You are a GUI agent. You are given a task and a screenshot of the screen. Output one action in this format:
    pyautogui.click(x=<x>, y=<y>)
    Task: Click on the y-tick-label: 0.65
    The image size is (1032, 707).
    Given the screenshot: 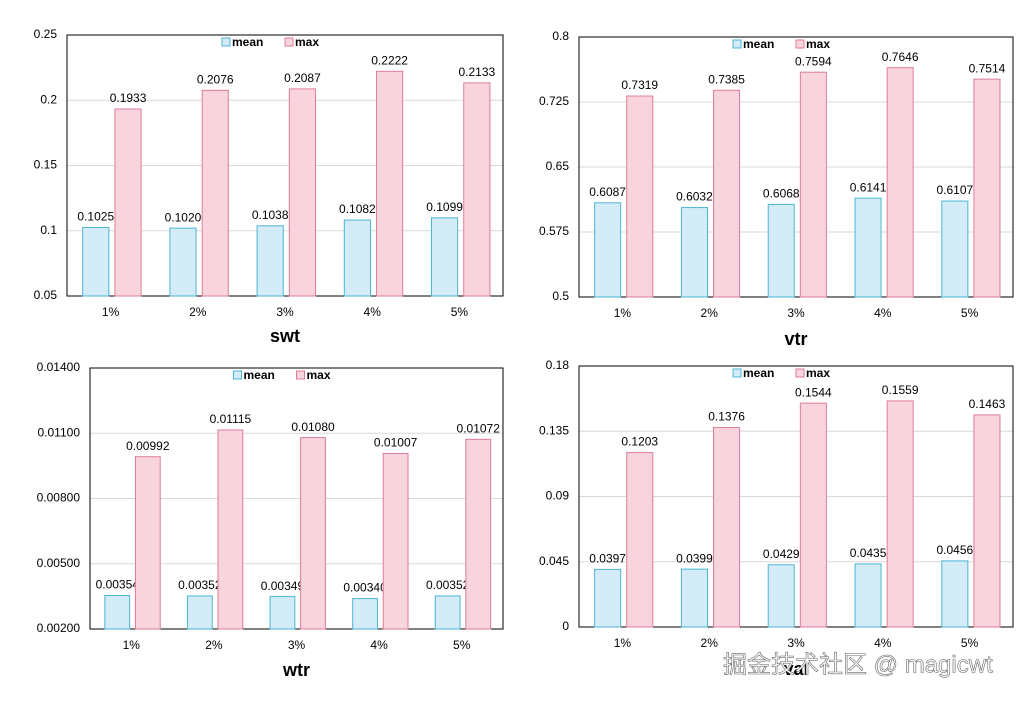 What is the action you would take?
    pyautogui.click(x=558, y=166)
    